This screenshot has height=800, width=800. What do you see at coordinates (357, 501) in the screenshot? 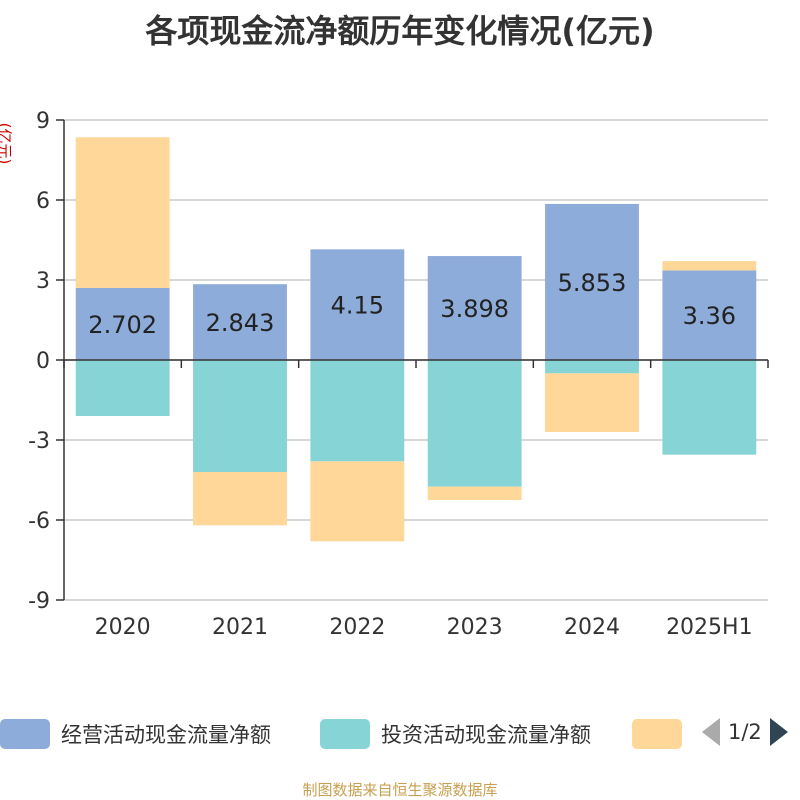
I see `bar-series2-2022` at bounding box center [357, 501].